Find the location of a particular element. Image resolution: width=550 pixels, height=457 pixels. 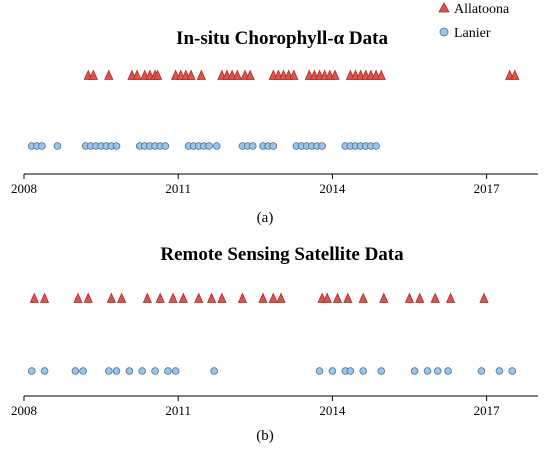

panel-a-ticks: 2008 2011 2014 2017 is located at coordinates (255, 185).